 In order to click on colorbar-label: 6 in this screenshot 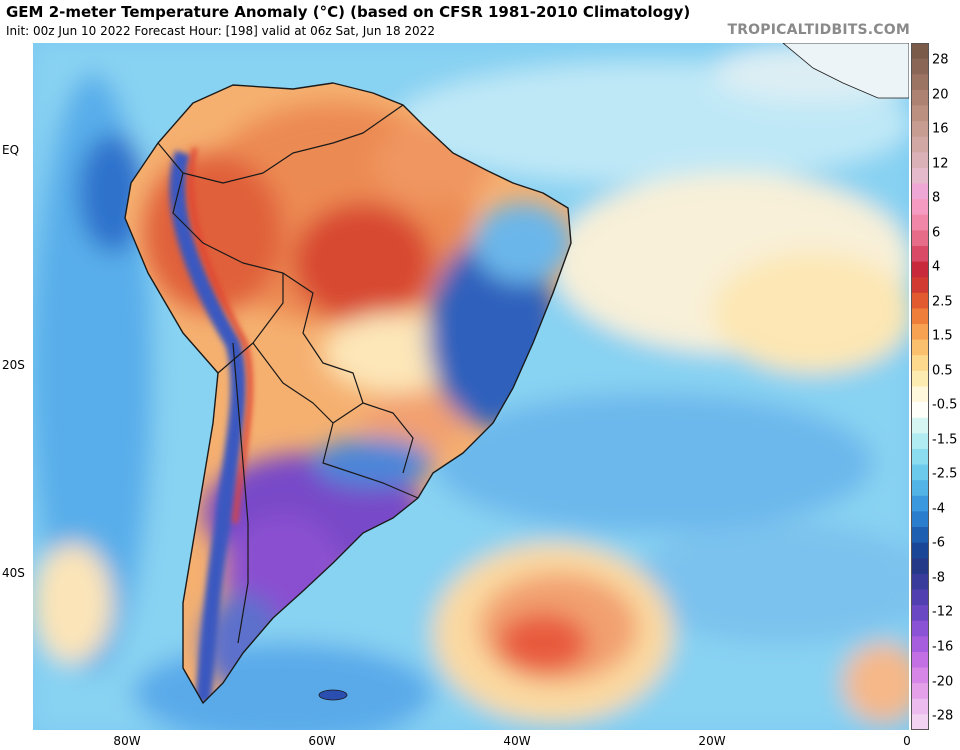, I will do `click(936, 233)`.